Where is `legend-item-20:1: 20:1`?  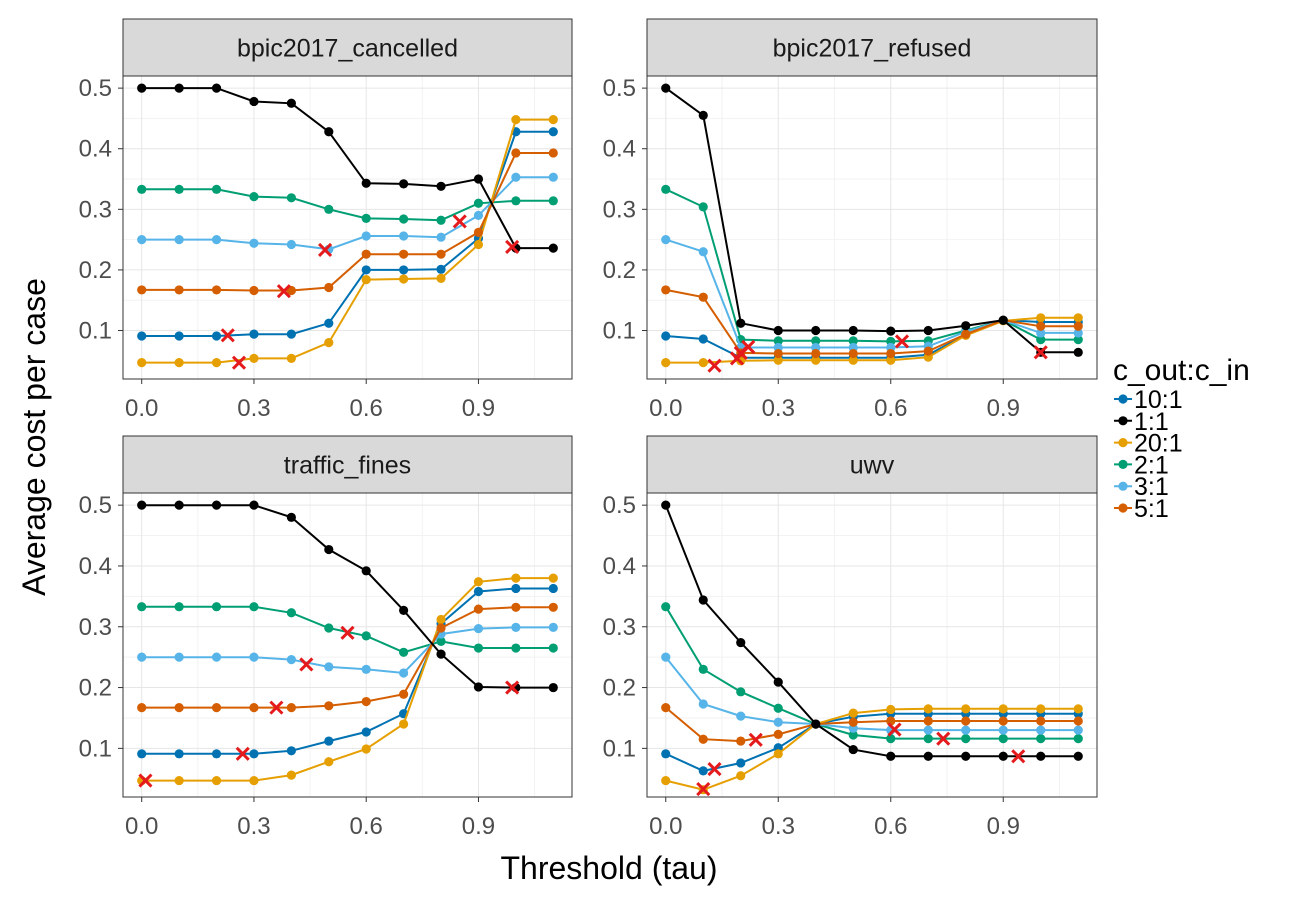 legend-item-20:1: 20:1 is located at coordinates (1148, 444).